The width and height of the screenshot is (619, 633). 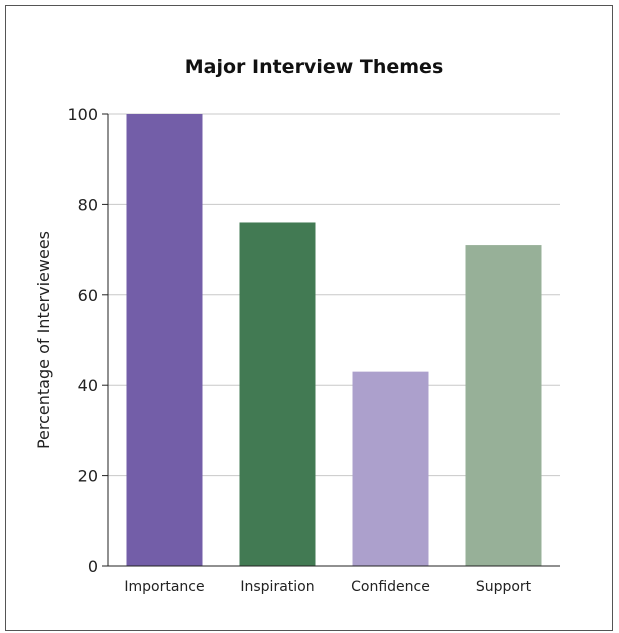 What do you see at coordinates (327, 587) in the screenshot?
I see `x-tick-labels: Importance Inspiration Confidence Support` at bounding box center [327, 587].